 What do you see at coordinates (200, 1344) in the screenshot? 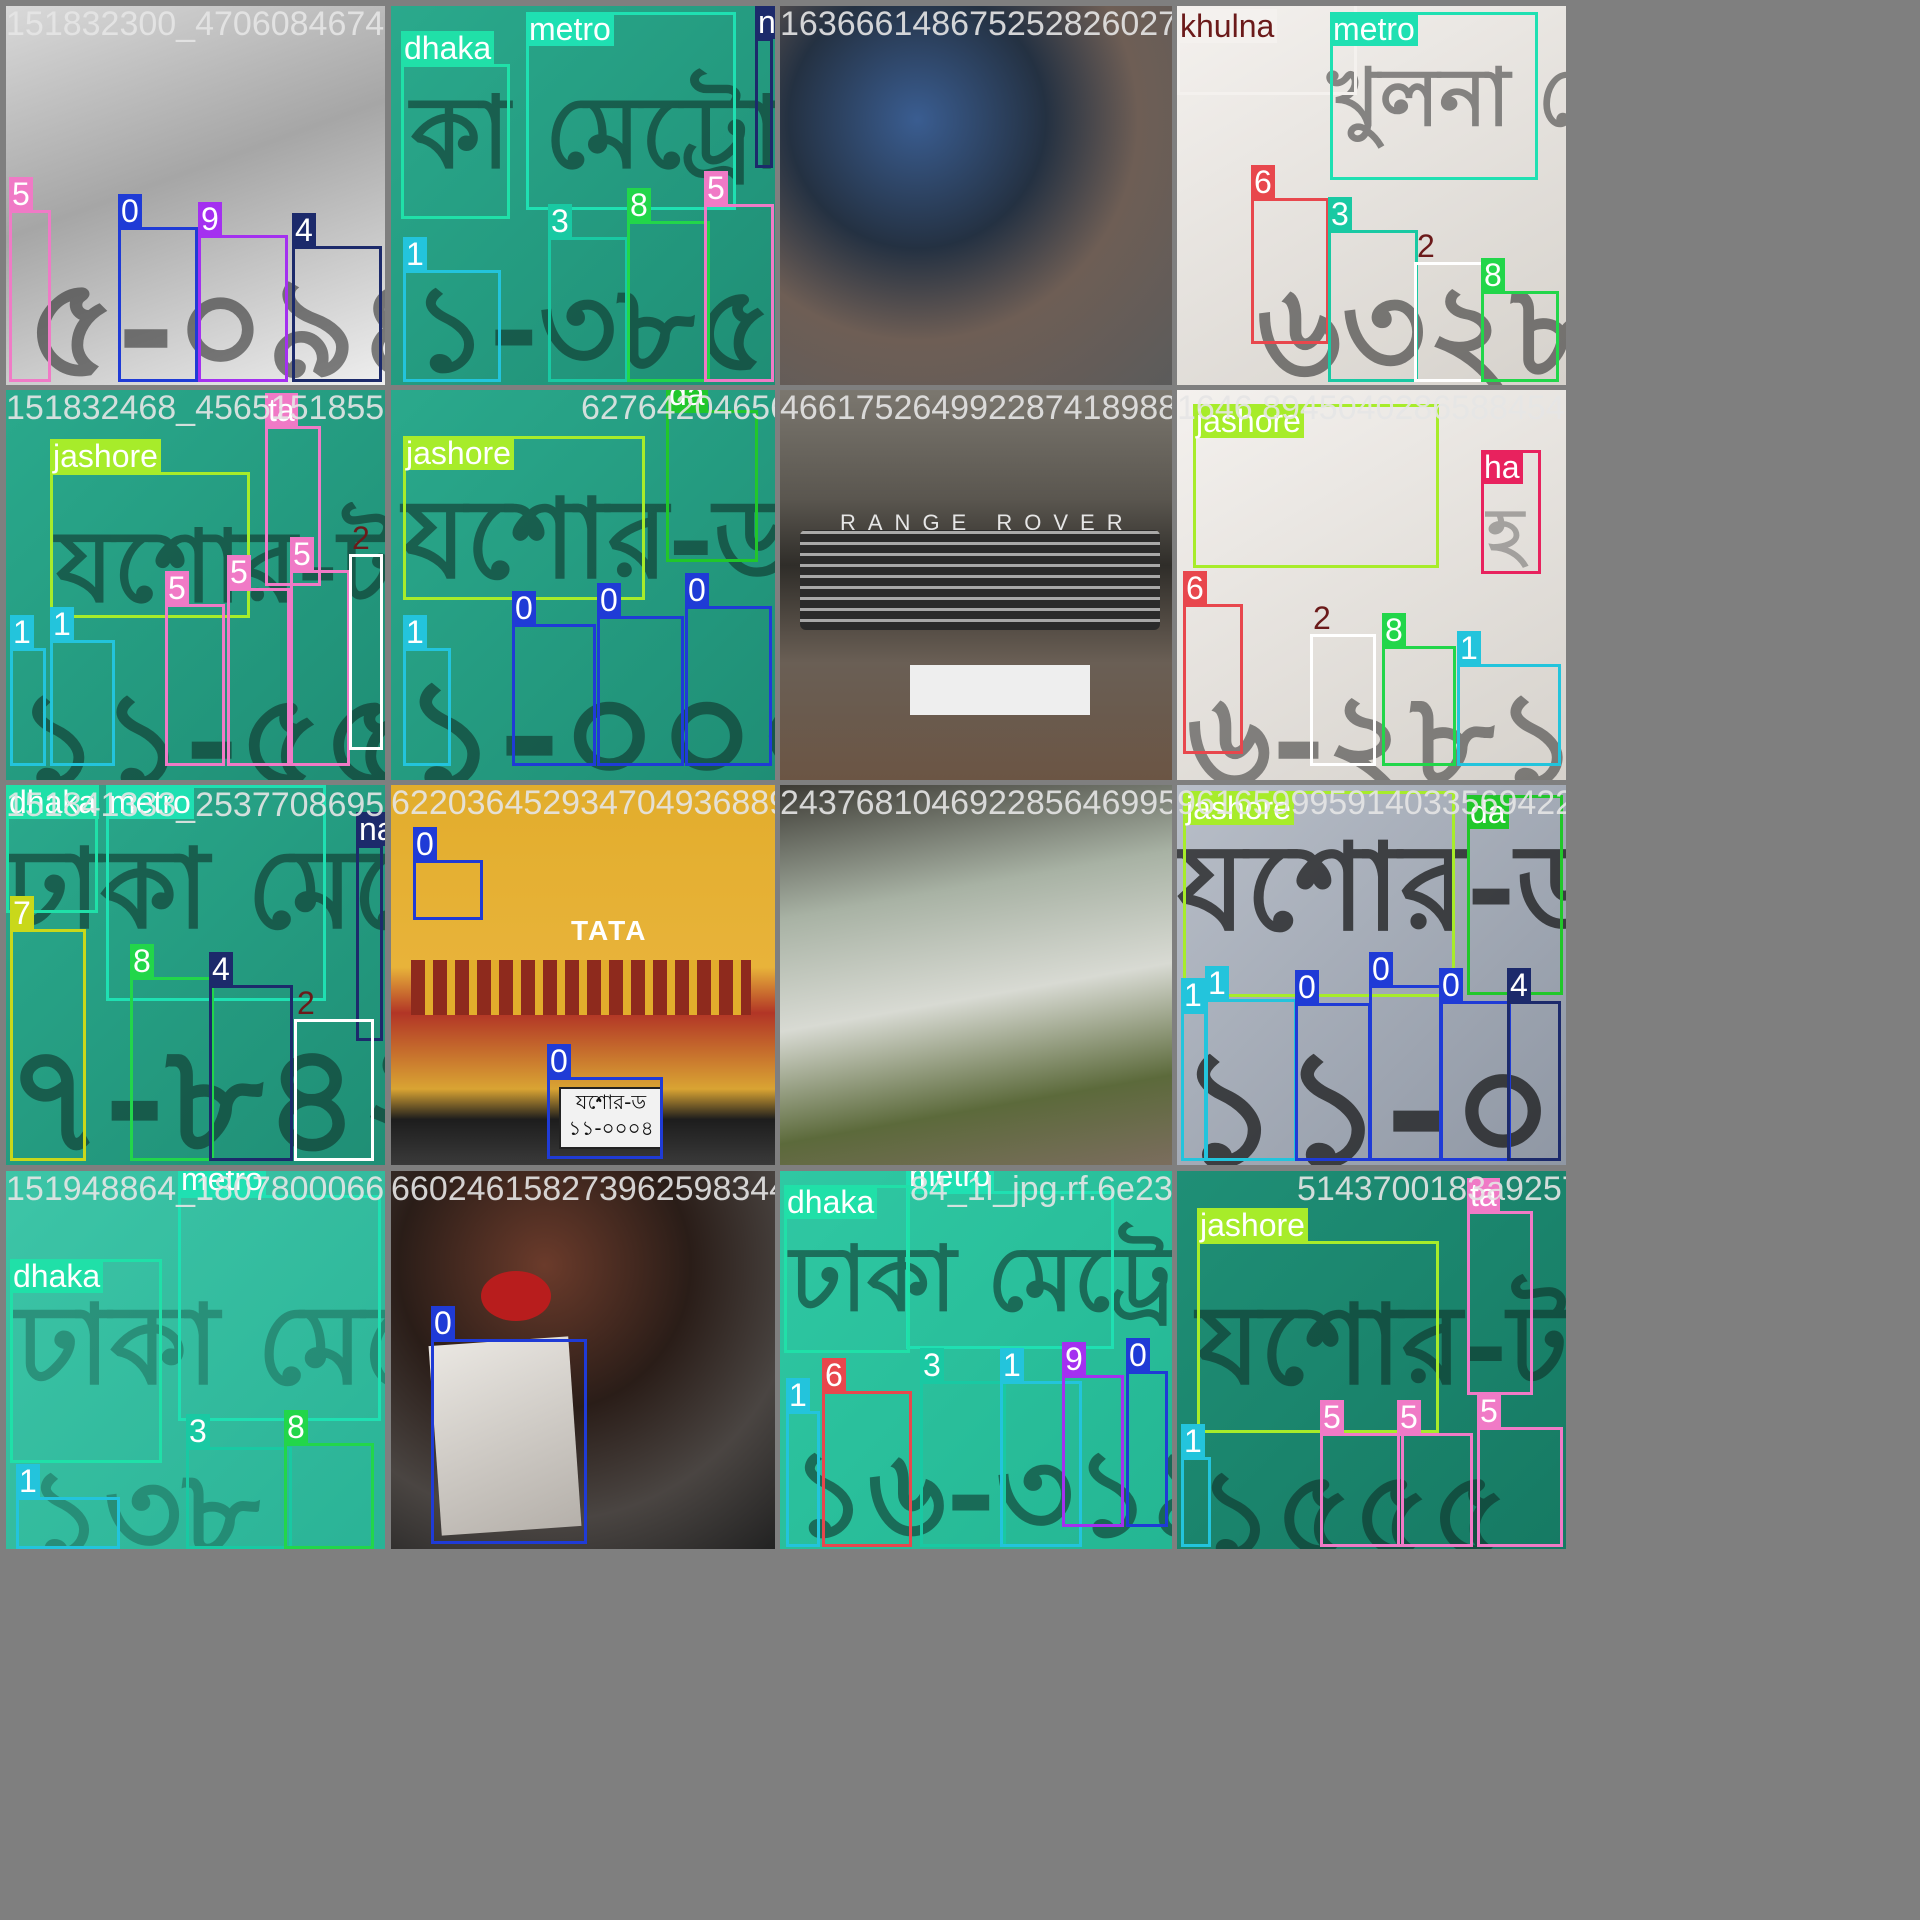
I see `plate-glyphs: ঢাকা মেট্রো` at bounding box center [200, 1344].